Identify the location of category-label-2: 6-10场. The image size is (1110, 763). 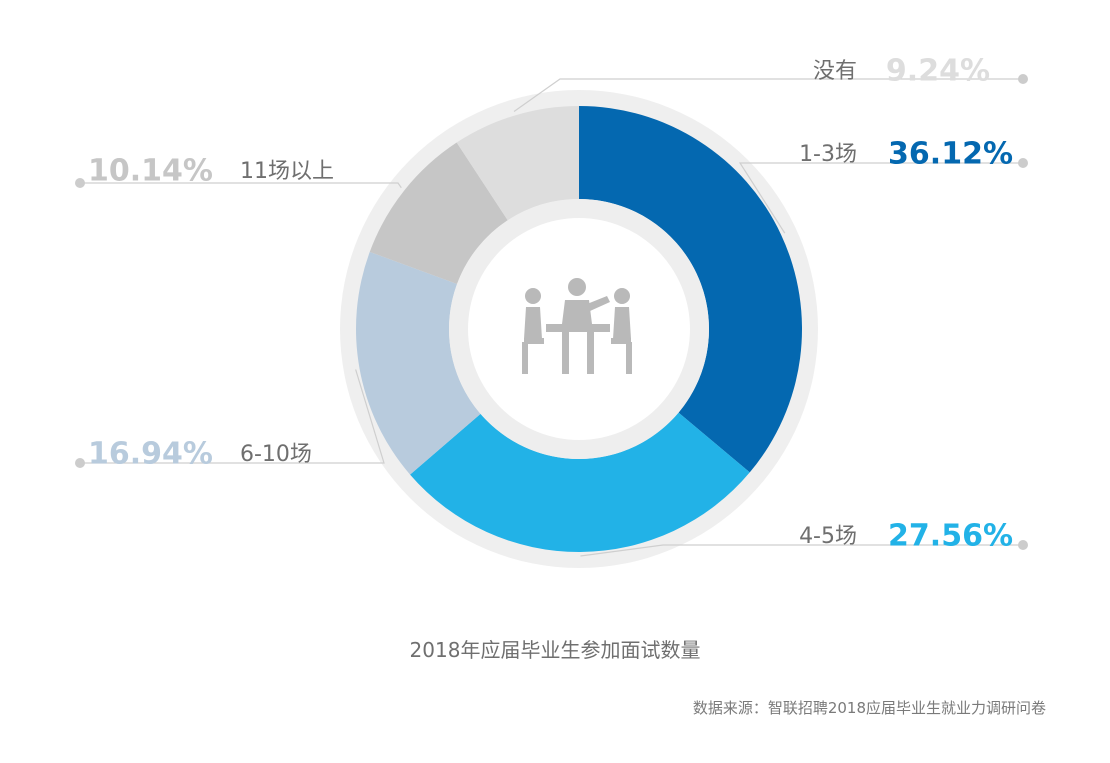
(276, 454).